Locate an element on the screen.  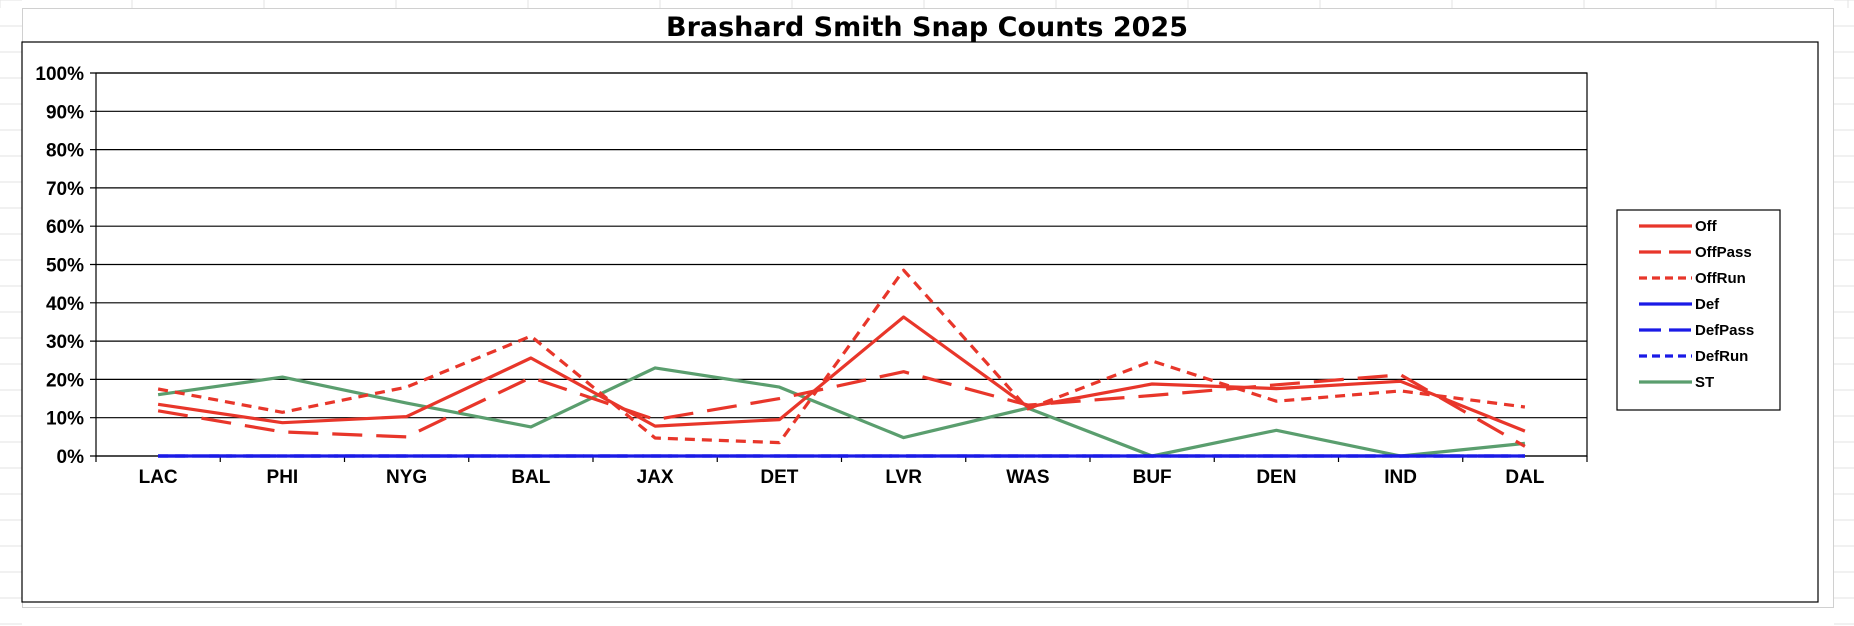
x-tick-label: DET is located at coordinates (779, 477).